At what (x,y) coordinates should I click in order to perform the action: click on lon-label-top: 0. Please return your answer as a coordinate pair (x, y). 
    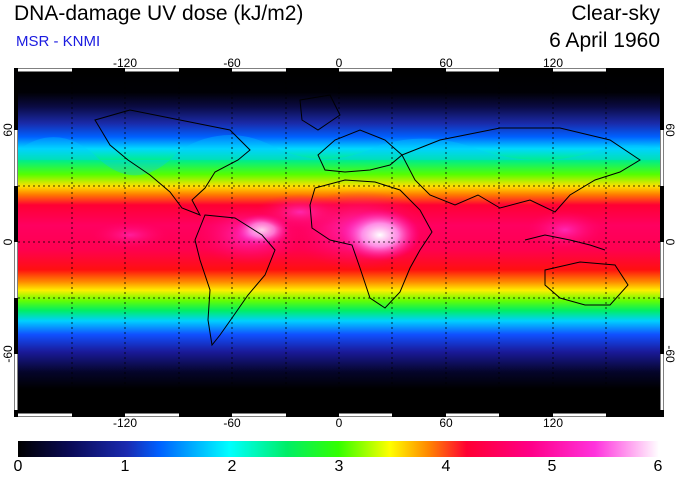
    Looking at the image, I should click on (339, 63).